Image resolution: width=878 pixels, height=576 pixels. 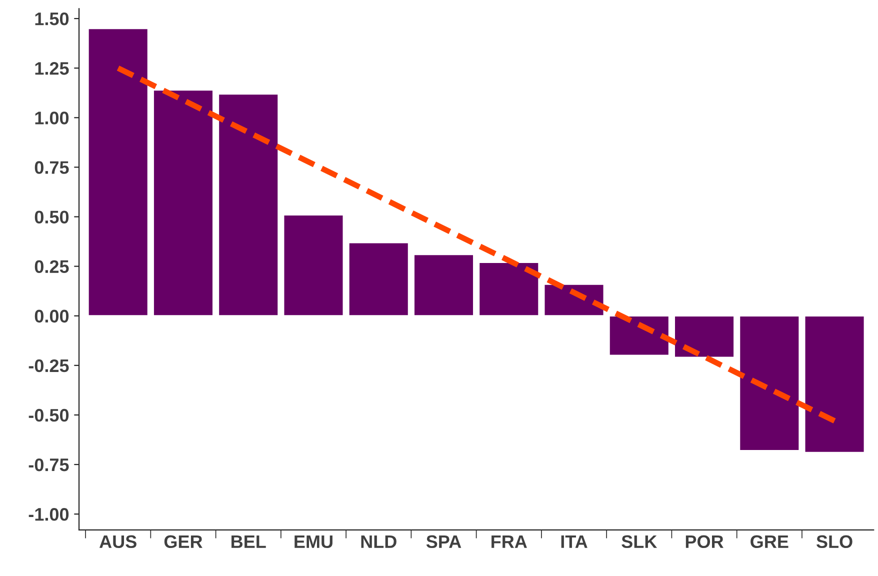 I want to click on y-tick-label: 0.75, so click(x=51, y=167).